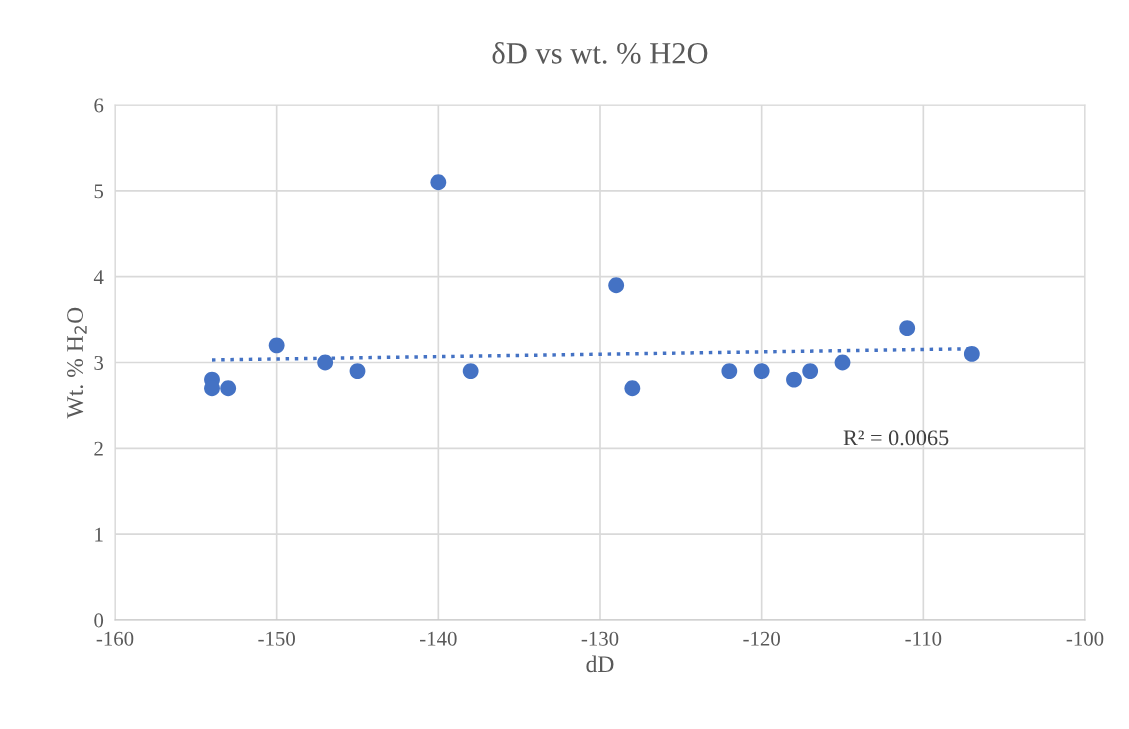 The height and width of the screenshot is (729, 1129). I want to click on x-tick-label: -100, so click(1085, 638).